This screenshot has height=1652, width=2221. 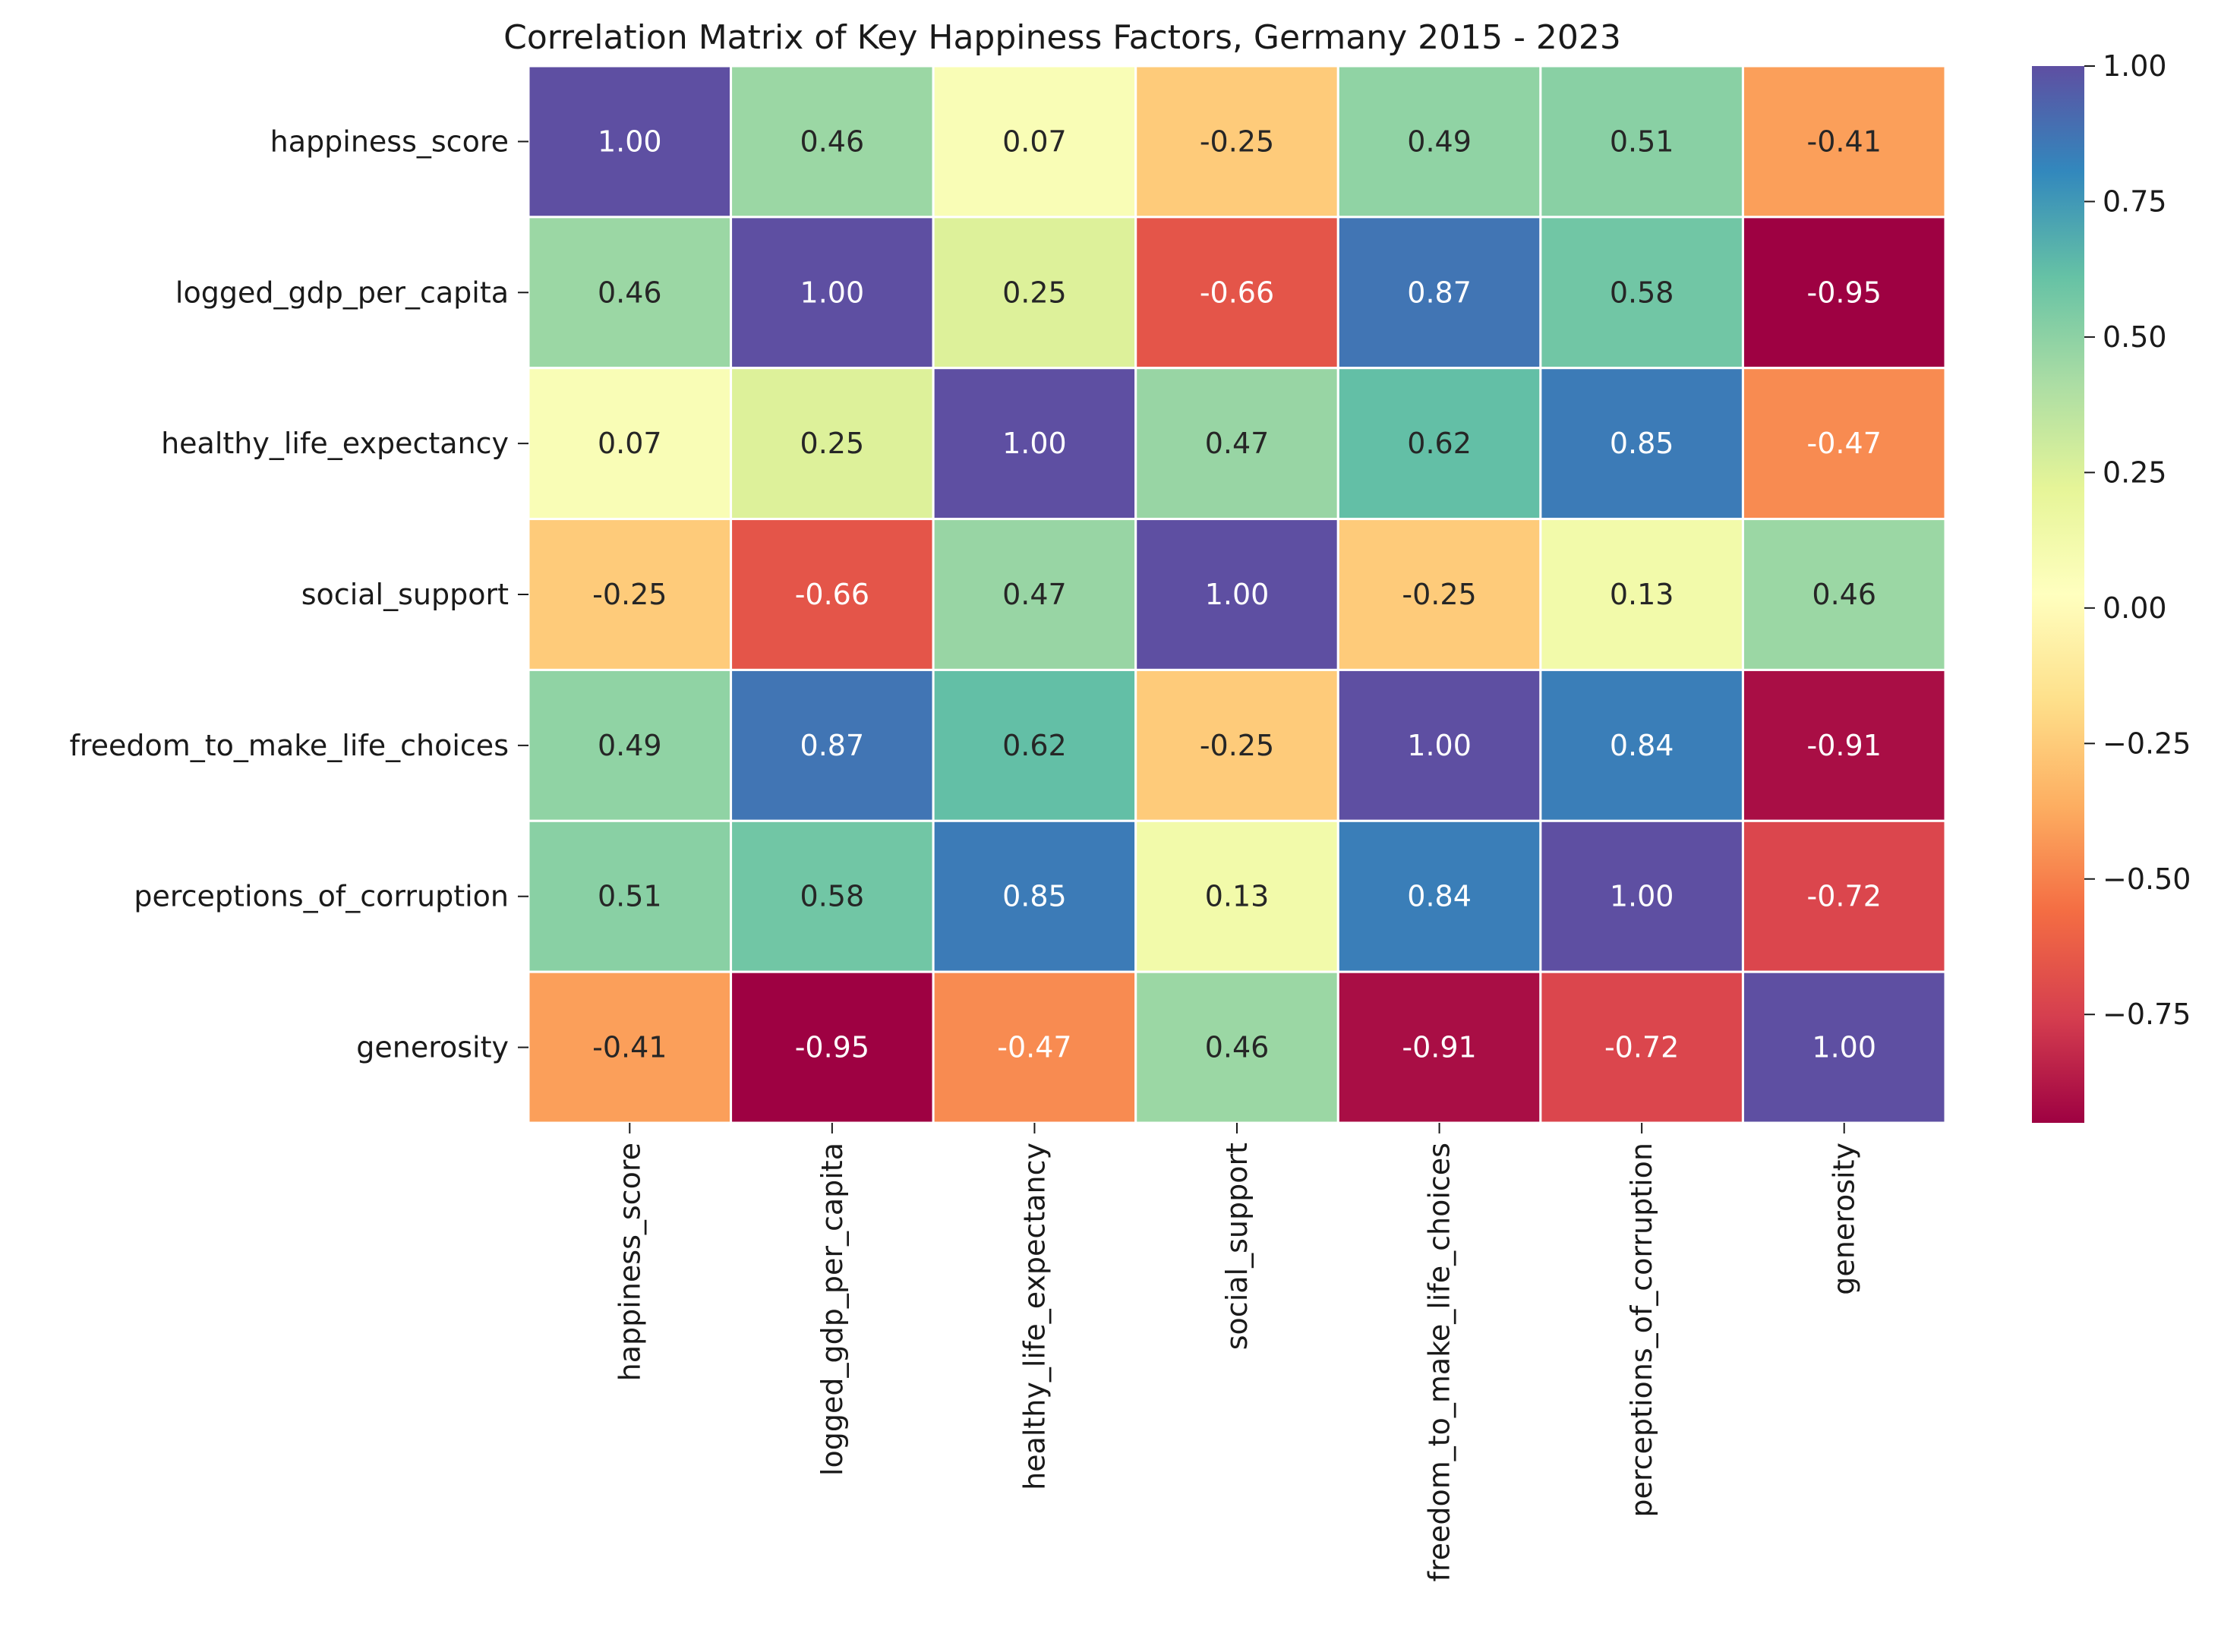 I want to click on x-tick-label: logged_gdp_per_capita, so click(x=832, y=1309).